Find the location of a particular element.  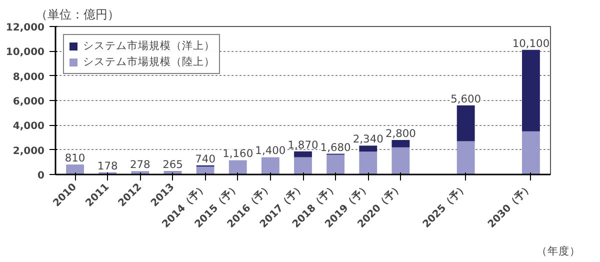

y-tick-label: 0 is located at coordinates (41, 176).